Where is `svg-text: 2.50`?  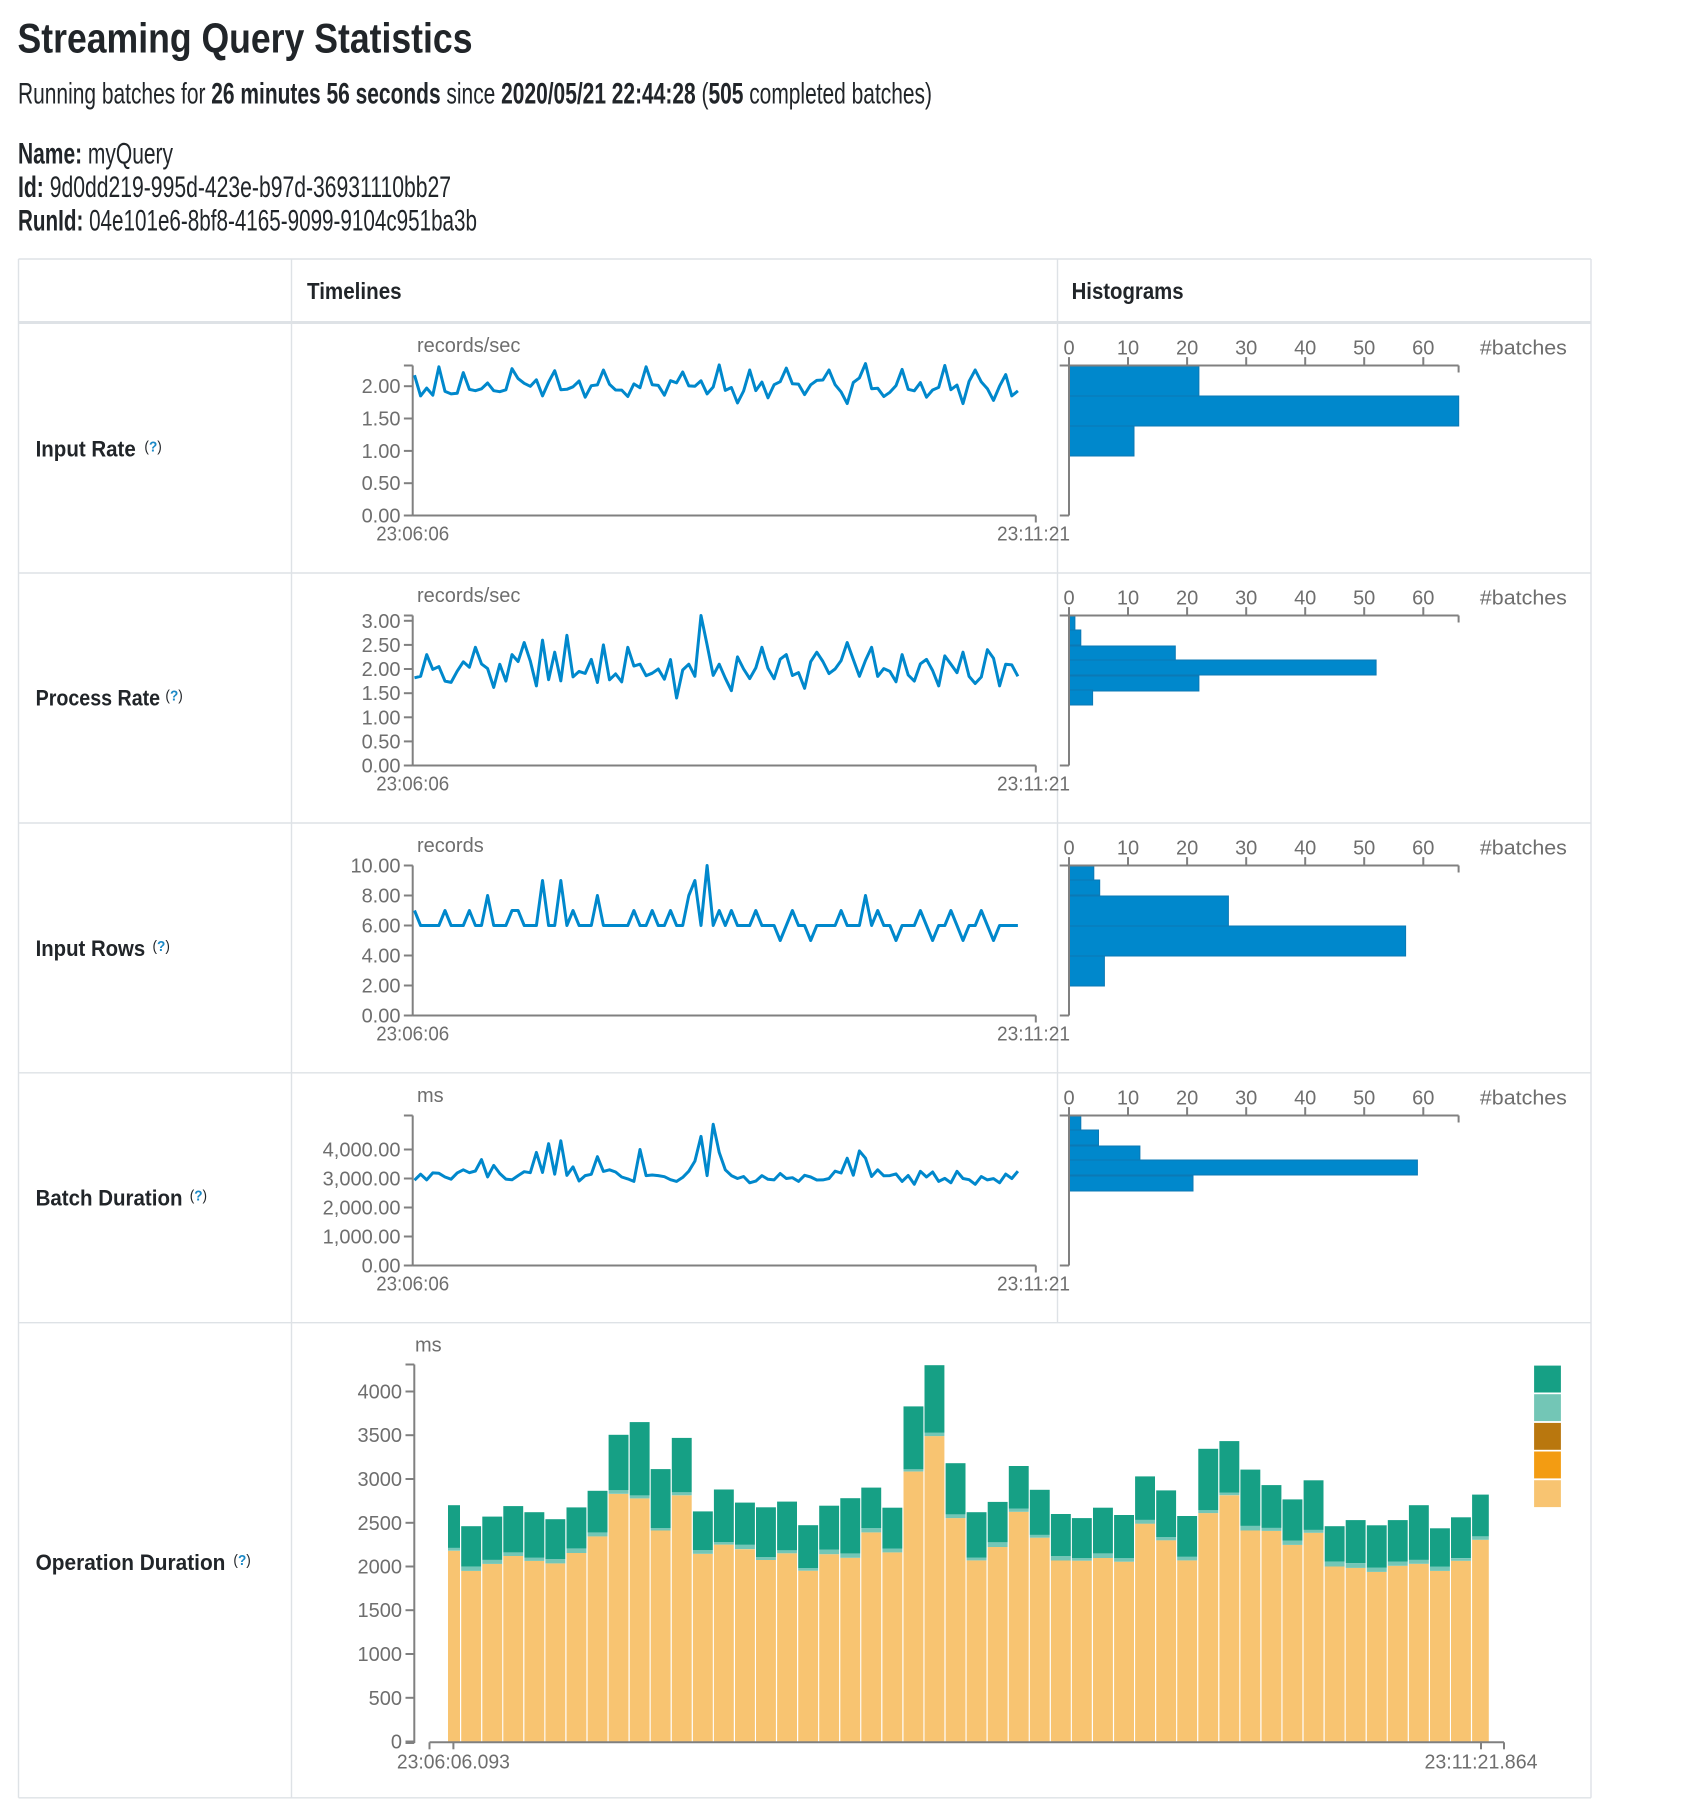 svg-text: 2.50 is located at coordinates (381, 646).